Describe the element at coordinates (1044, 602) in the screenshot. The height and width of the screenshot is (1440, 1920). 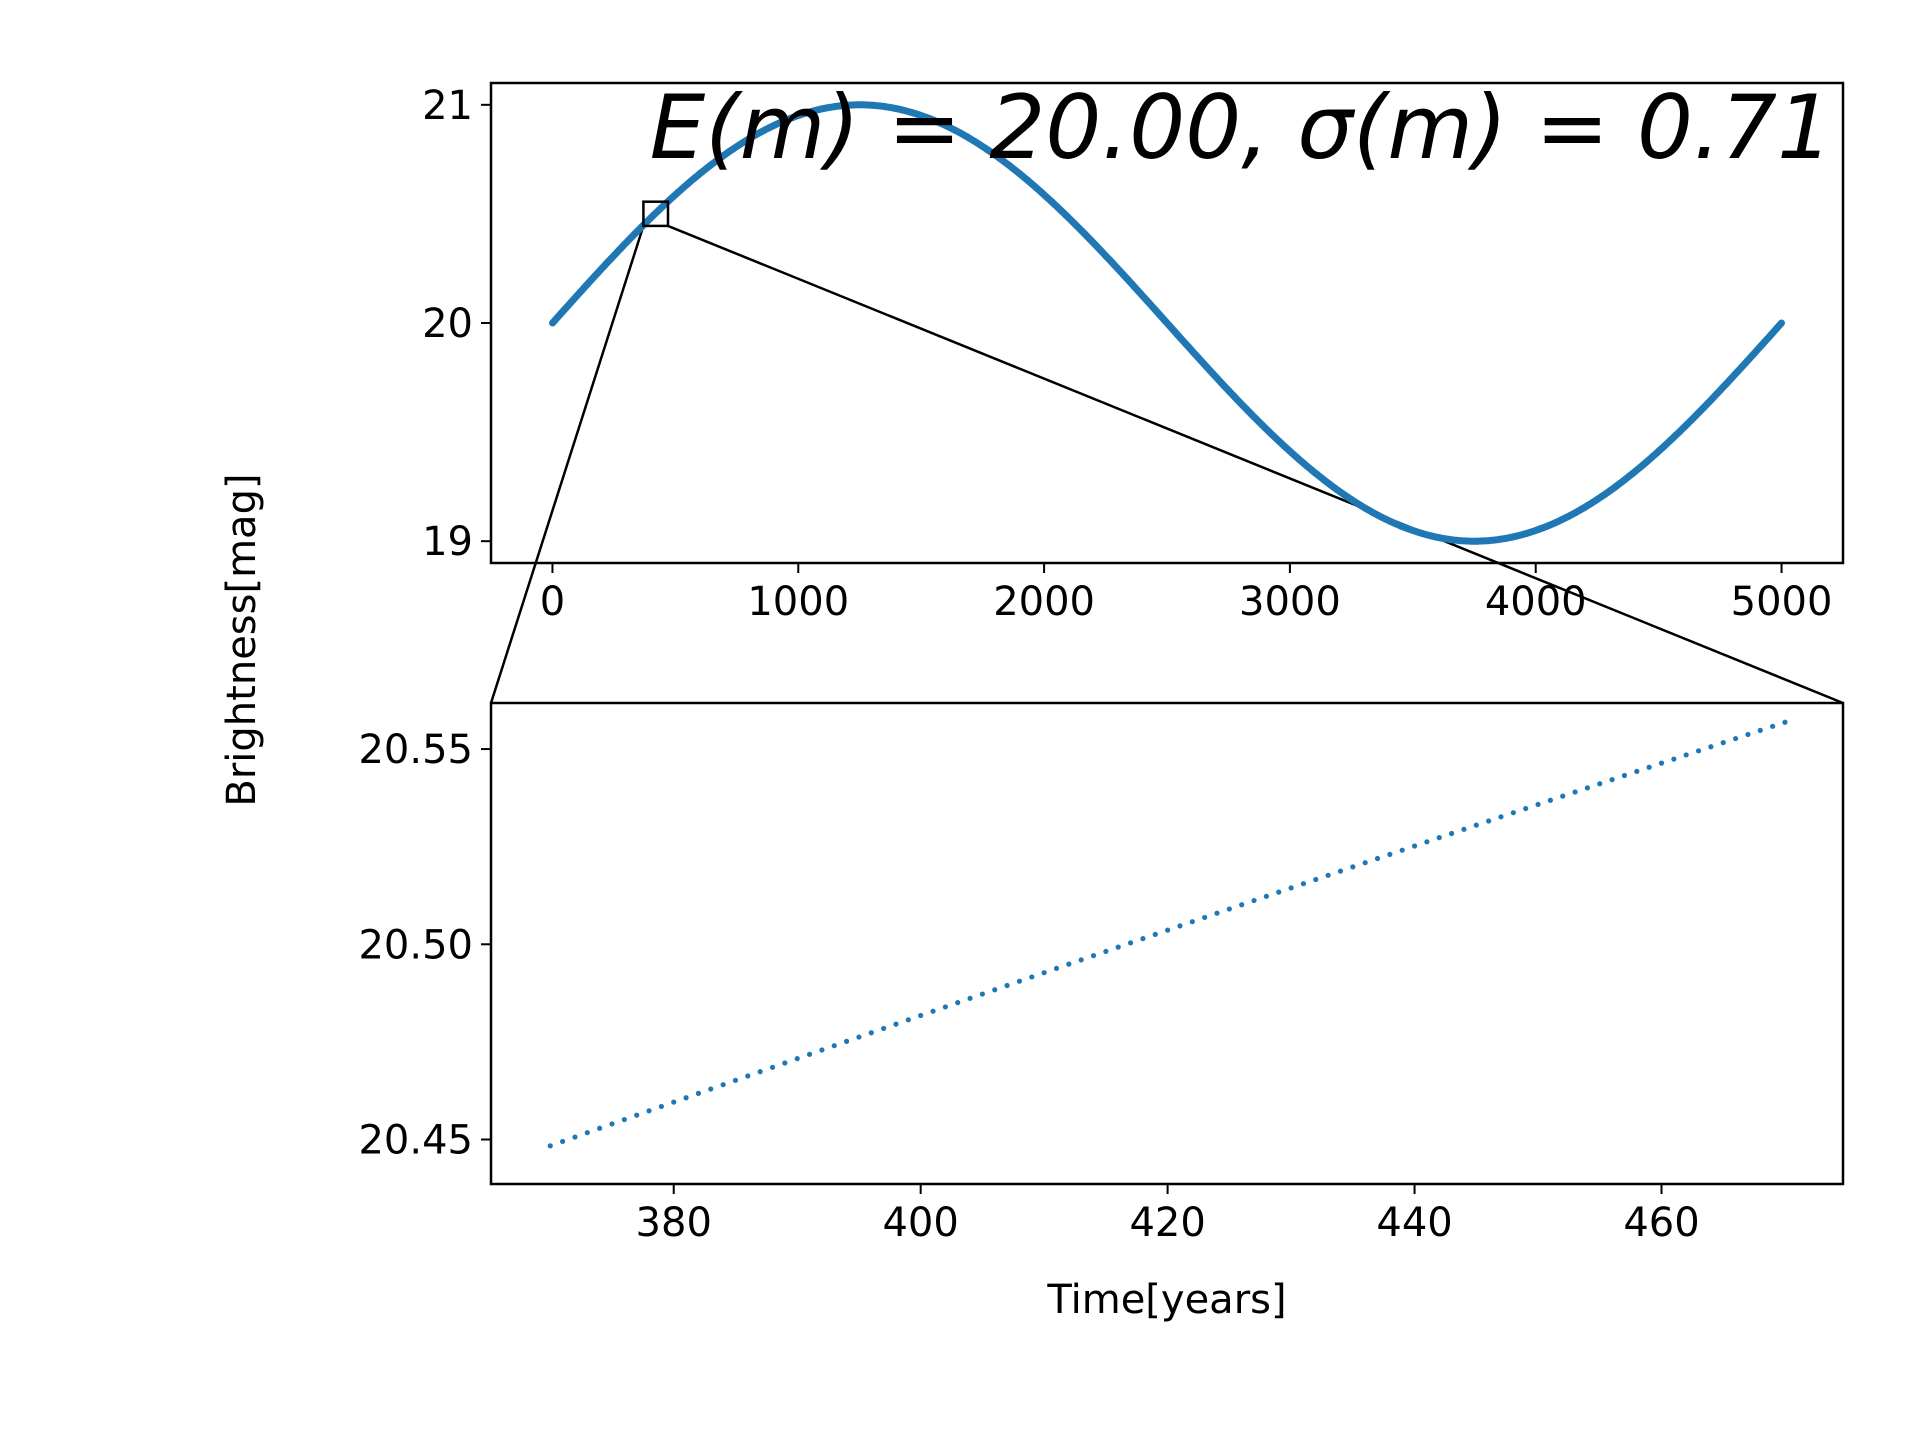
I see `x-tick-label: 2000` at that location.